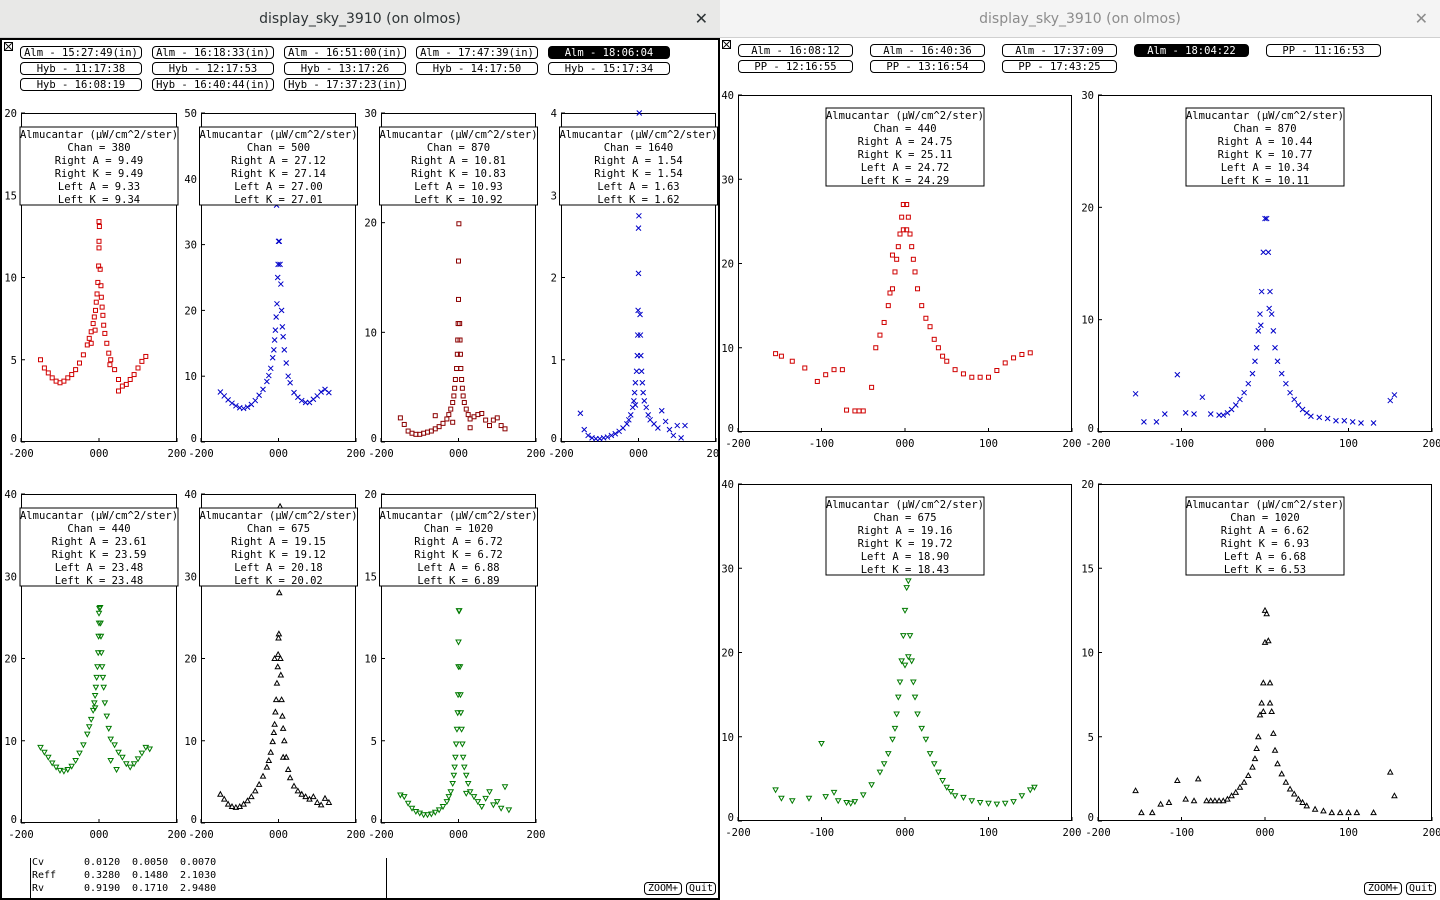  I want to click on time-select-button: Hyb - 13:17:26, so click(345, 68).